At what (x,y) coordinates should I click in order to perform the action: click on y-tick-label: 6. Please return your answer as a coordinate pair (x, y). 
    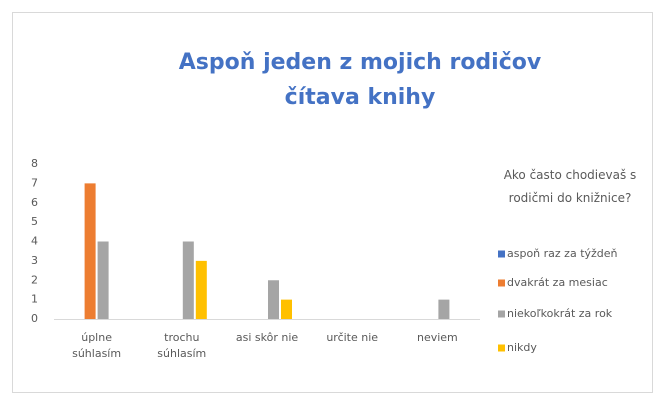
    Looking at the image, I should click on (34, 202).